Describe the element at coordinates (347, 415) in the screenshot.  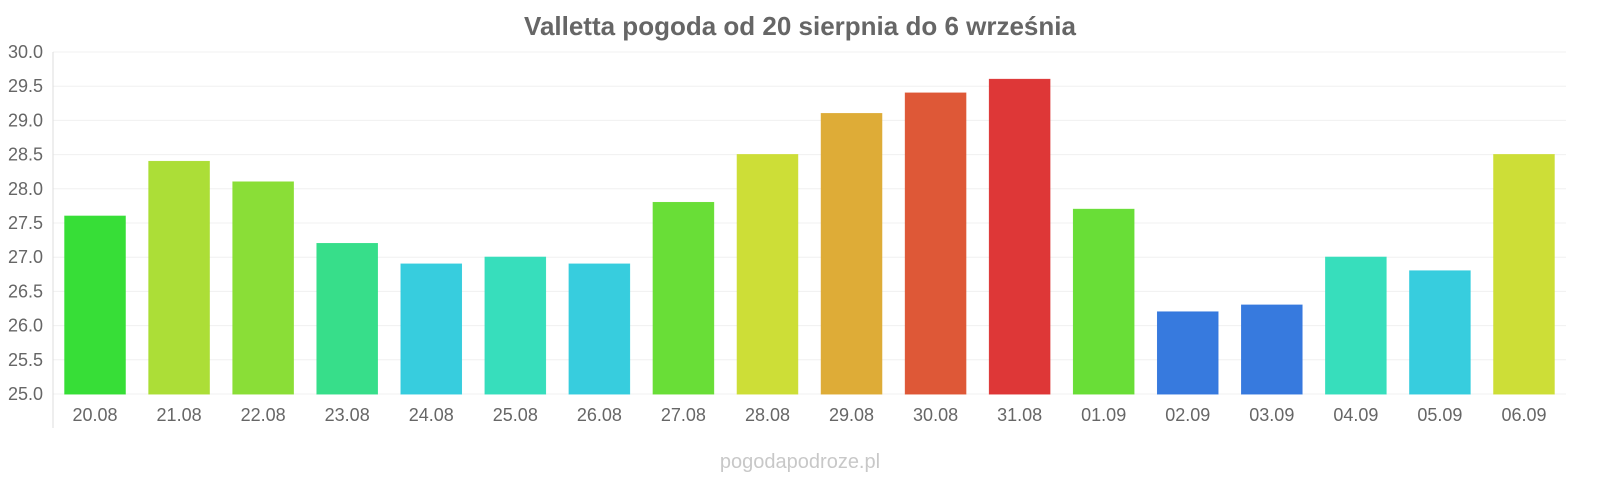
I see `x-tick-label: 23.08` at that location.